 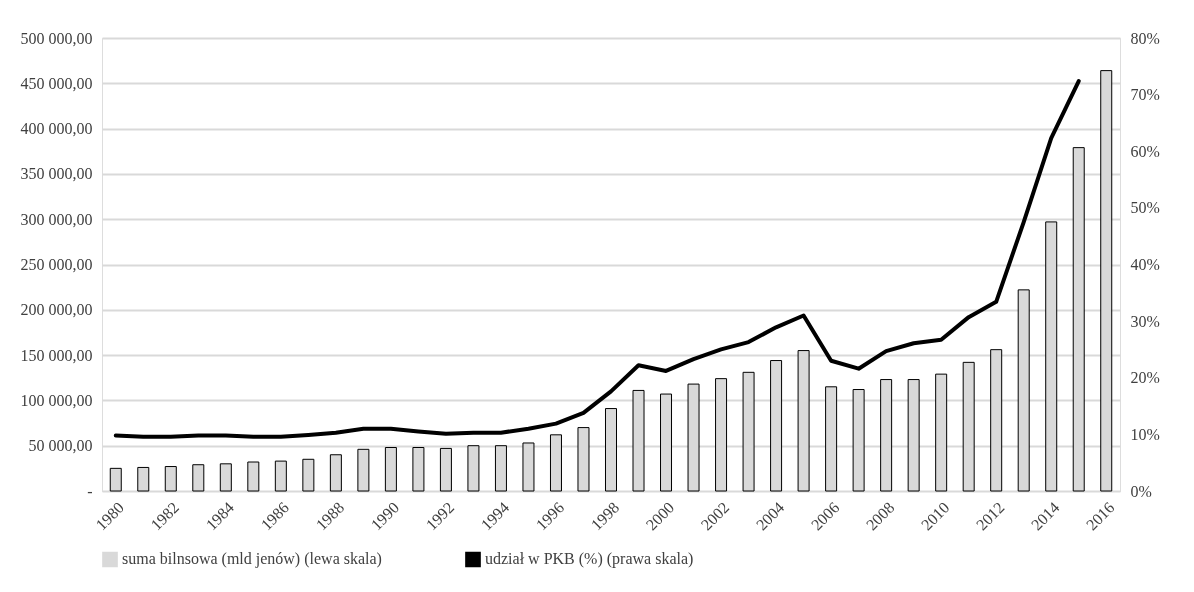 I want to click on y-tick-label: 450 000,00, so click(x=56, y=83).